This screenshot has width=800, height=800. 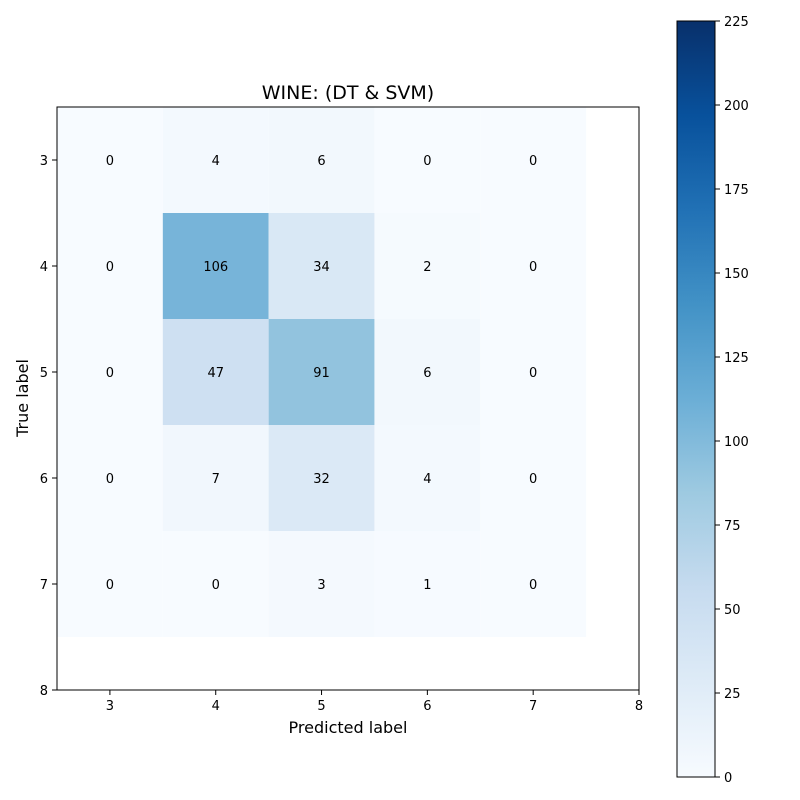 What do you see at coordinates (374, 702) in the screenshot?
I see `x-axis-ticks: 3 4 5 6 7 8` at bounding box center [374, 702].